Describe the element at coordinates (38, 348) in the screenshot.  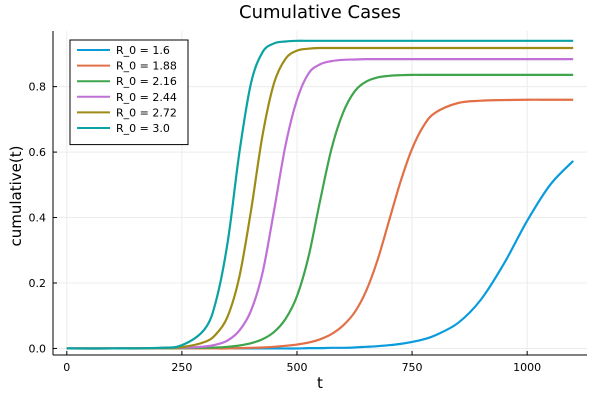
I see `y-tick-label: 0.0` at that location.